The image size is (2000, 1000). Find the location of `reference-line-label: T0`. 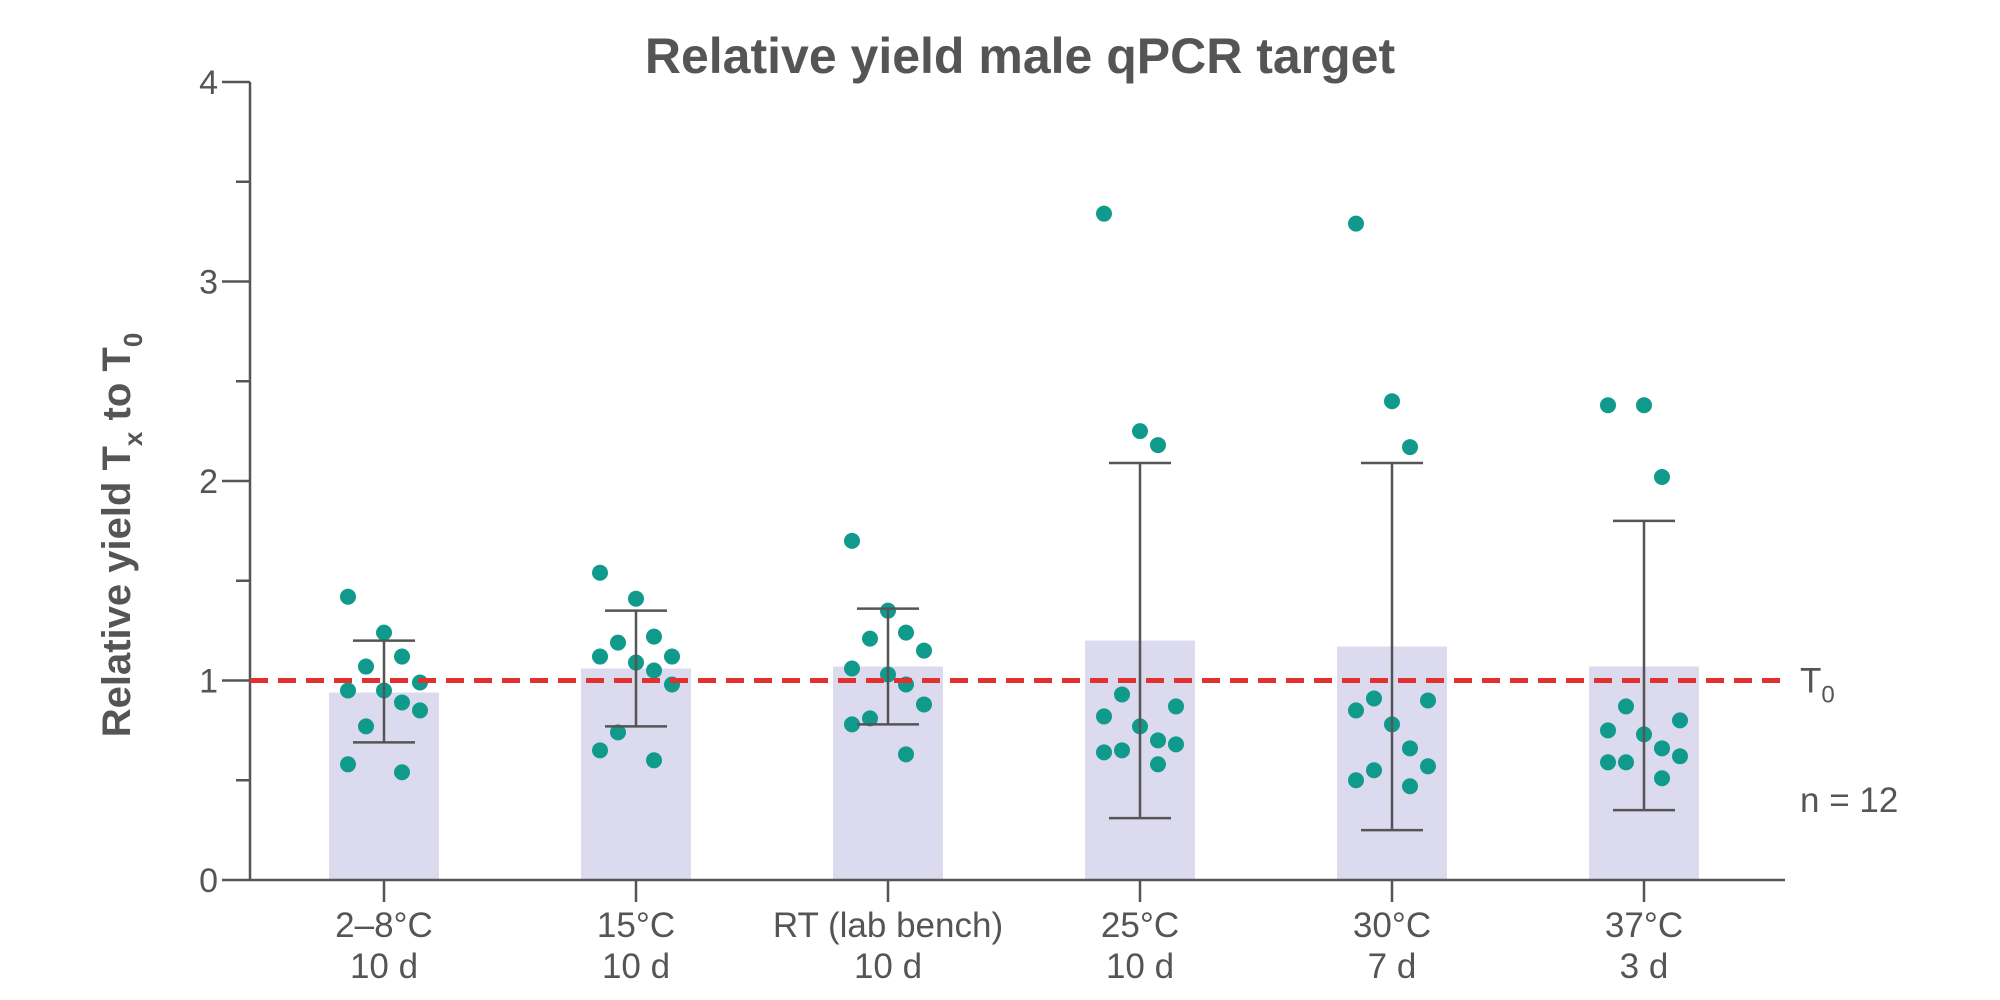

reference-line-label: T0 is located at coordinates (1817, 685).